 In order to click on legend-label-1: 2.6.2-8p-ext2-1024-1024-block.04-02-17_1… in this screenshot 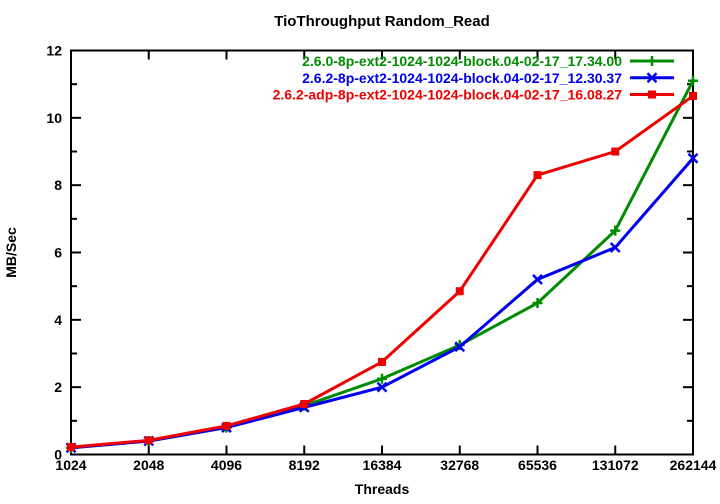, I will do `click(462, 78)`.